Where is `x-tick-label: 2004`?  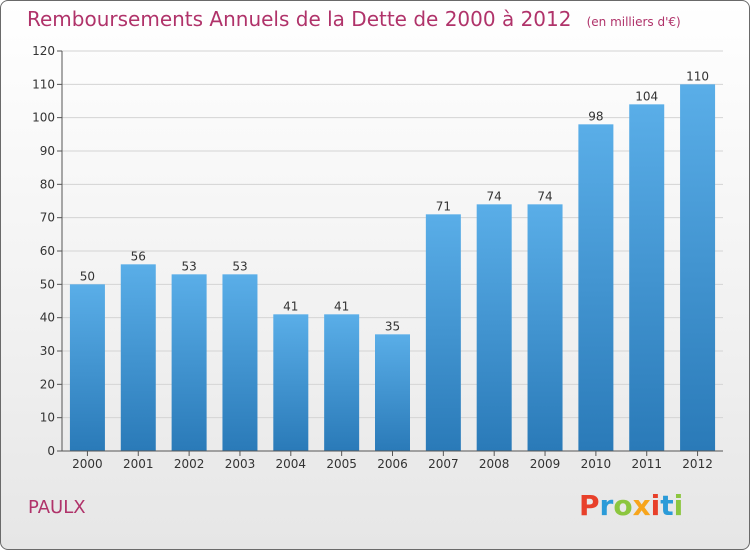 x-tick-label: 2004 is located at coordinates (291, 464).